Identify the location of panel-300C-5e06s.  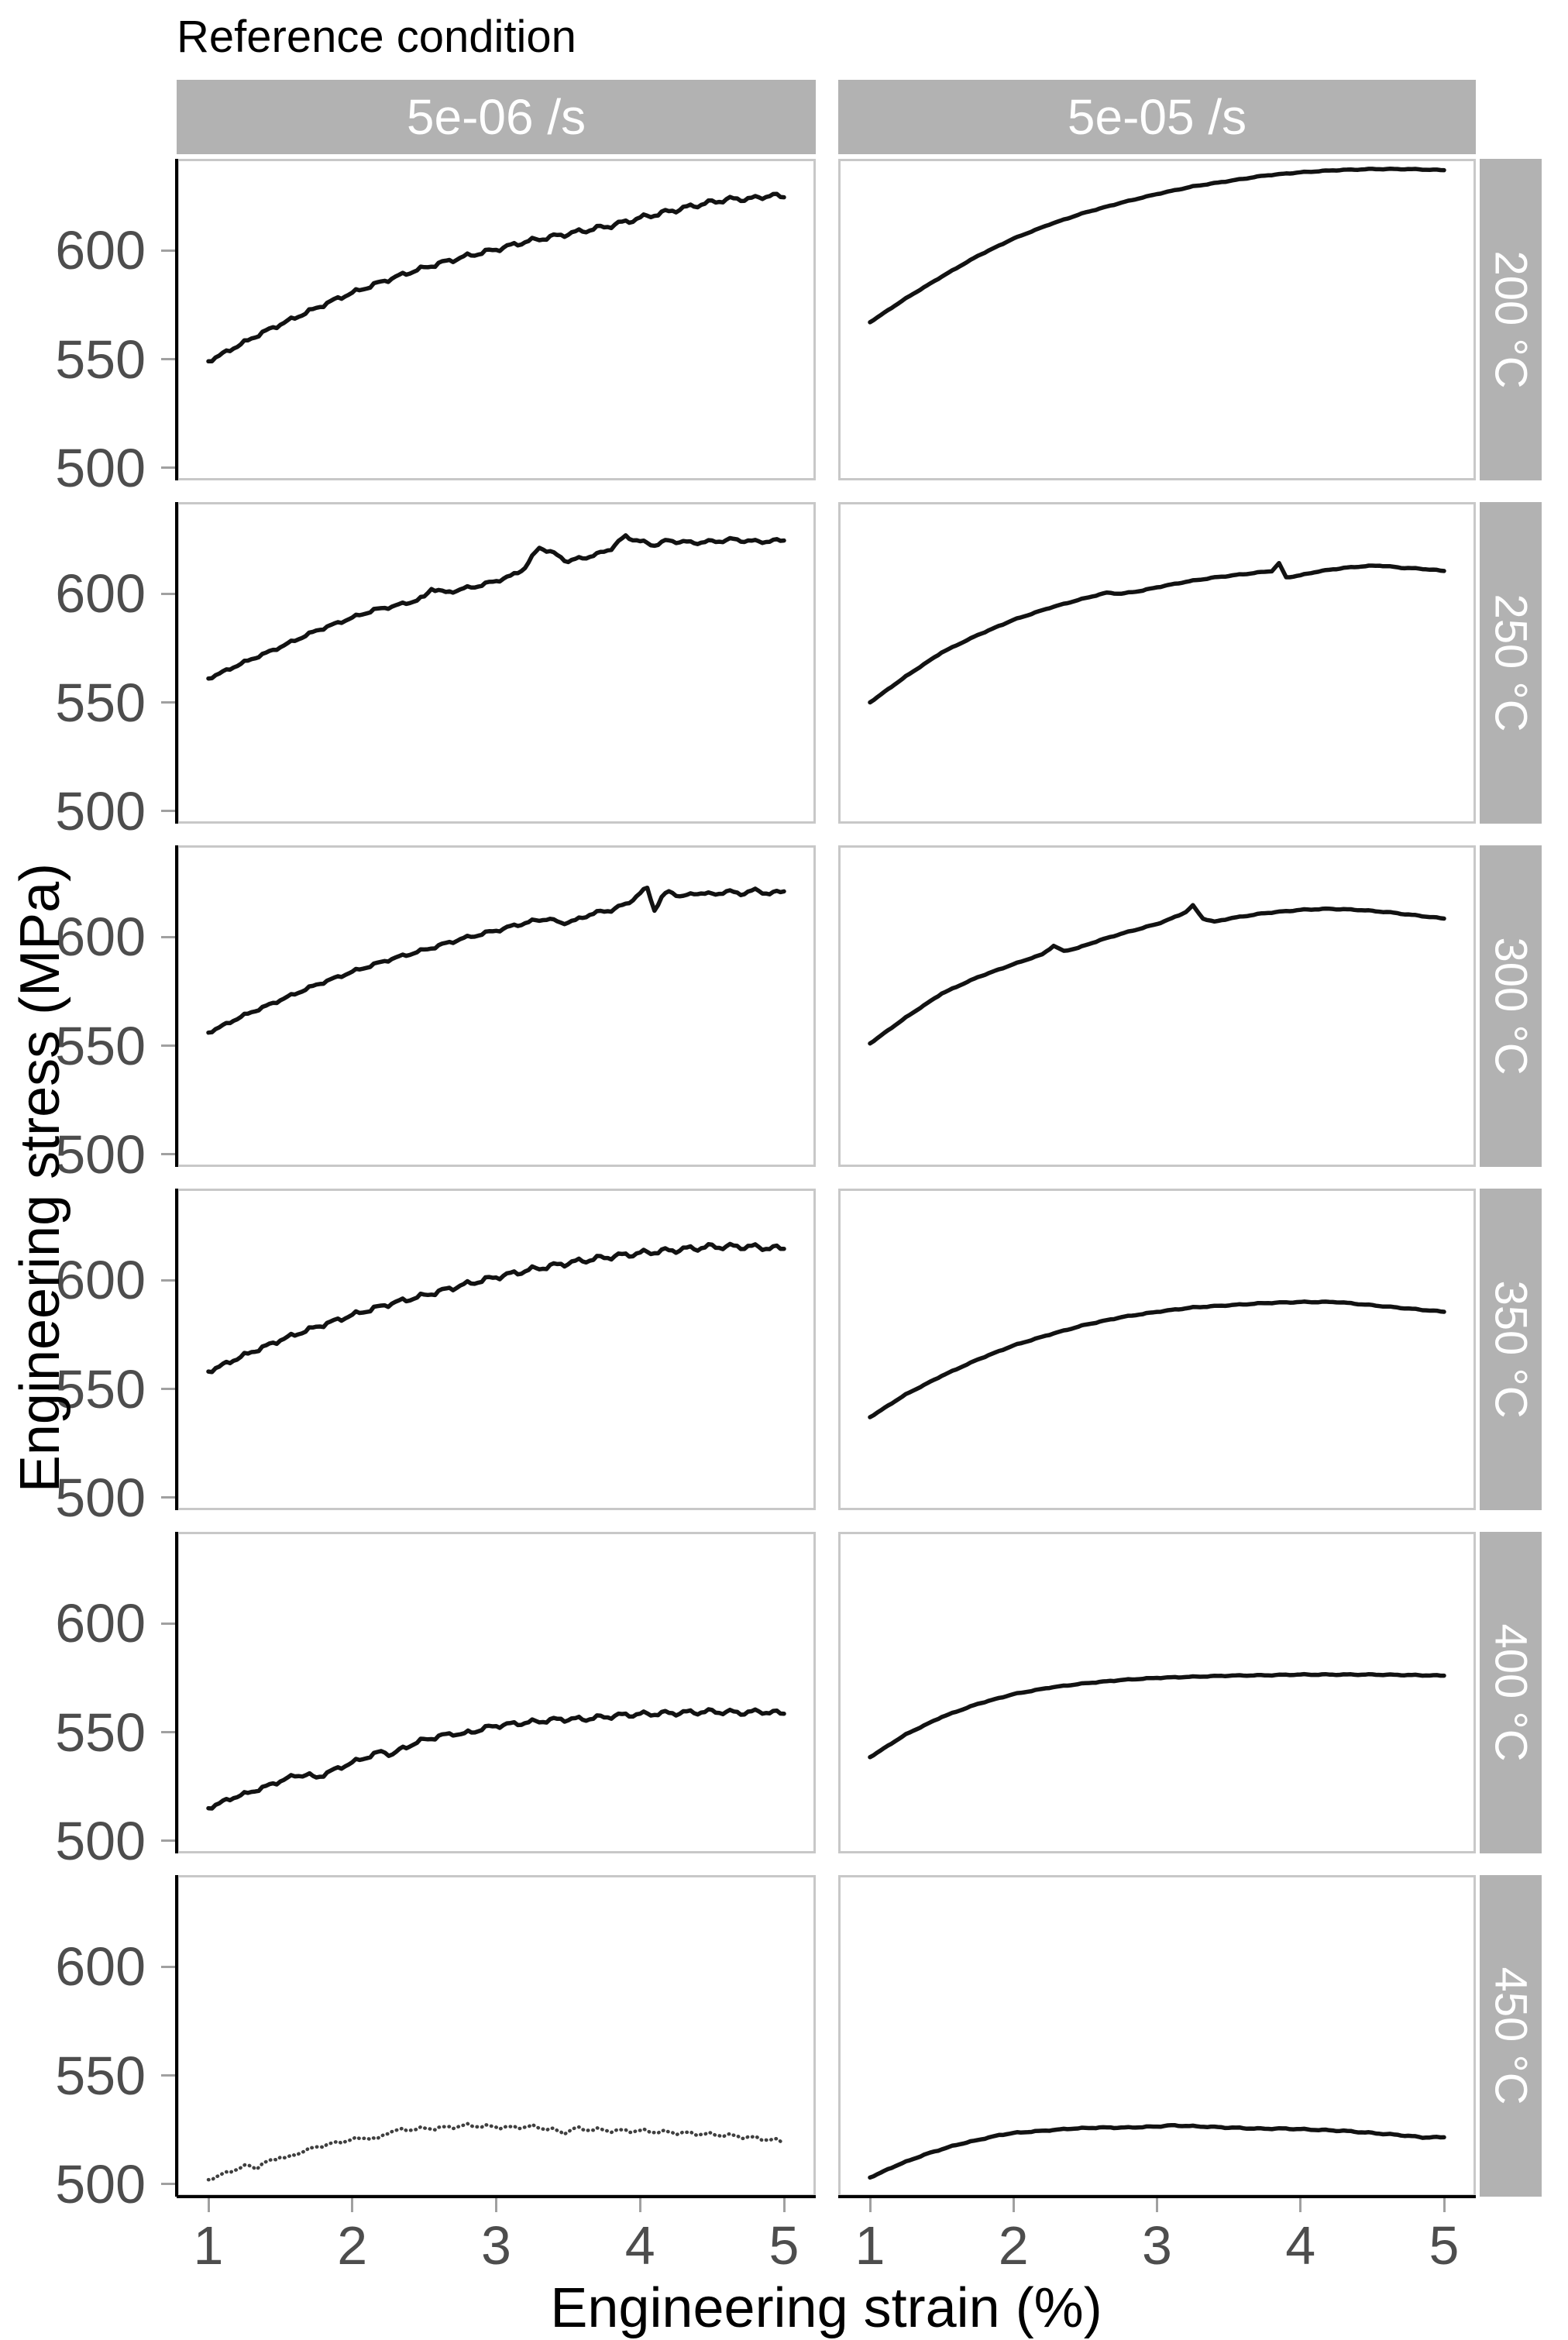
(496, 1006).